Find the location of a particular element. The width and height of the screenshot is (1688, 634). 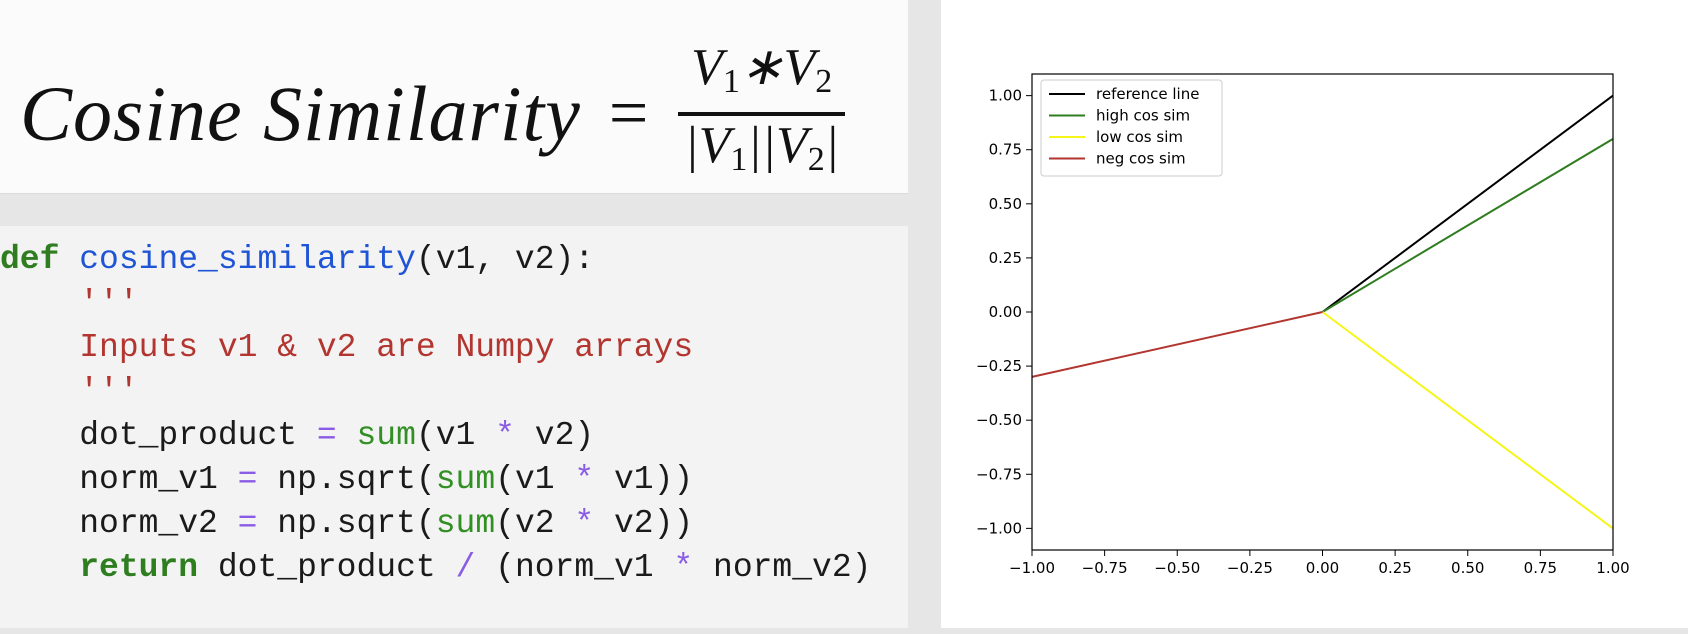

x-tick-label: −0.25 is located at coordinates (1250, 568).